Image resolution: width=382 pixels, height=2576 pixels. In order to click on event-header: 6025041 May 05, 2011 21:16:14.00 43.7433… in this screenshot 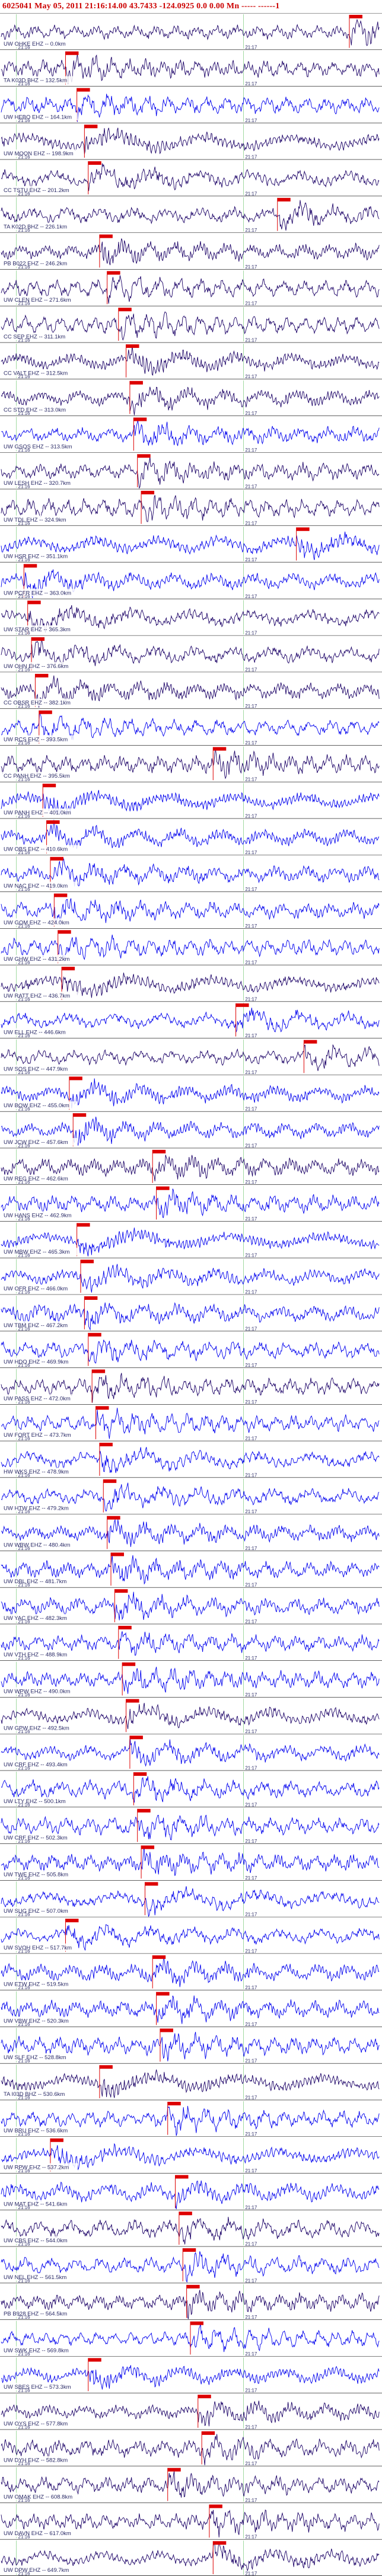, I will do `click(191, 7)`.